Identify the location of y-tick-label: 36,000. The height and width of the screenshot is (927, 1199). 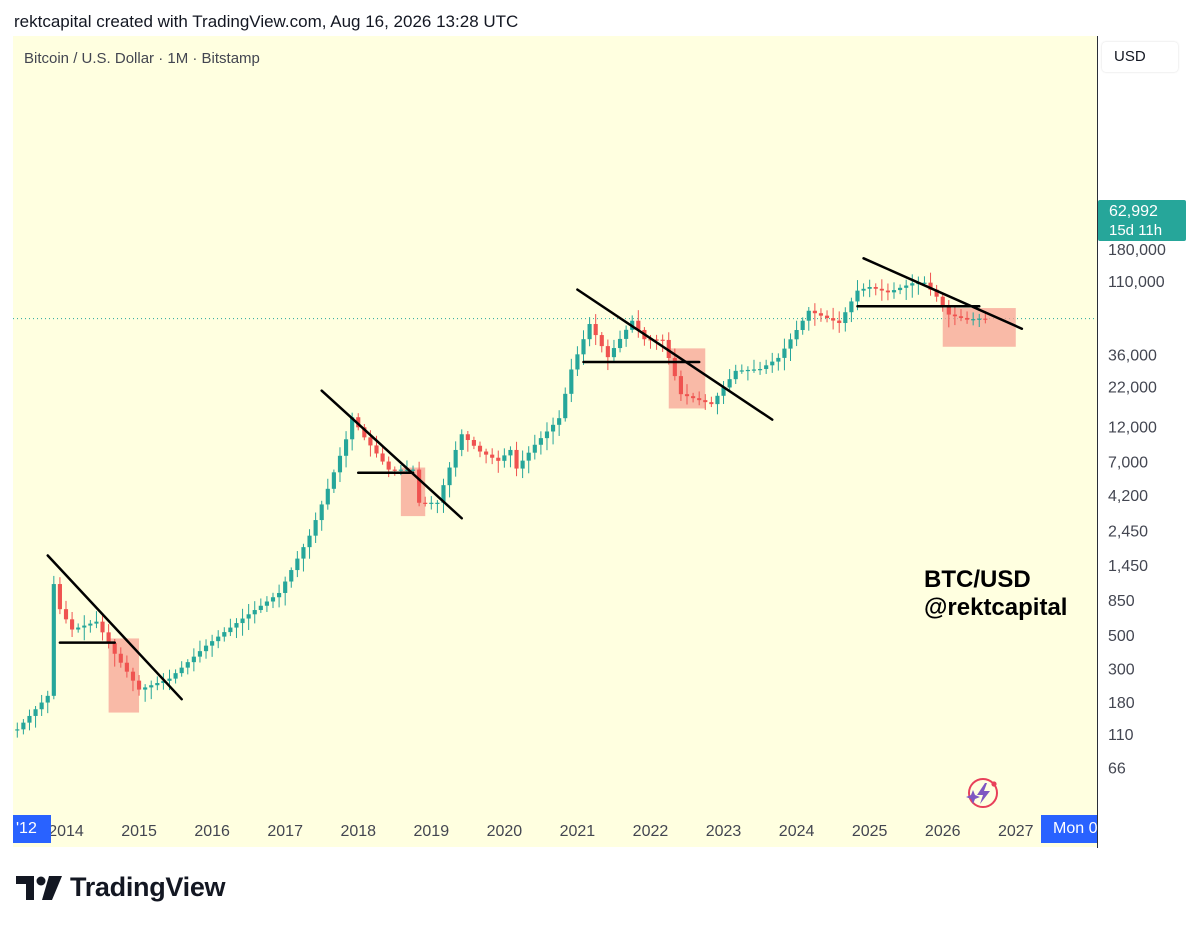
(1132, 355).